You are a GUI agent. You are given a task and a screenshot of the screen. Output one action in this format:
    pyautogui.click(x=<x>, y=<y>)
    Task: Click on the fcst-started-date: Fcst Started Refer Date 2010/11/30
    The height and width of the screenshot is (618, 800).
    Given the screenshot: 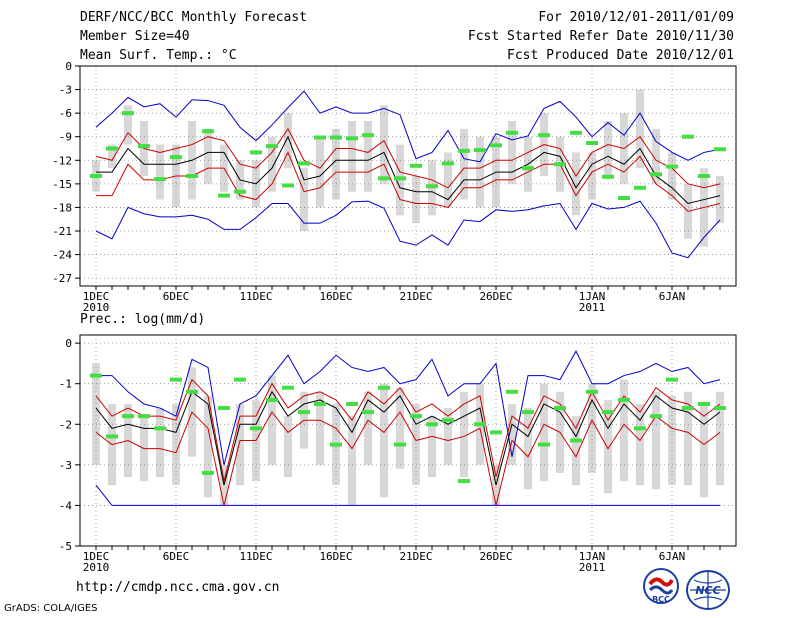 What is the action you would take?
    pyautogui.click(x=600, y=36)
    